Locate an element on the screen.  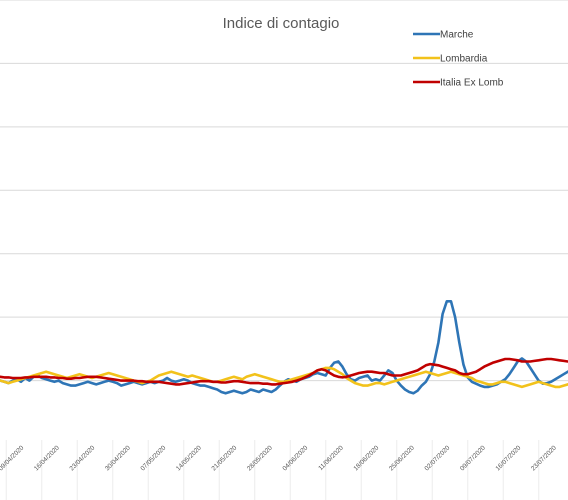
x-tick-label: 07/05/2020 is located at coordinates (153, 458).